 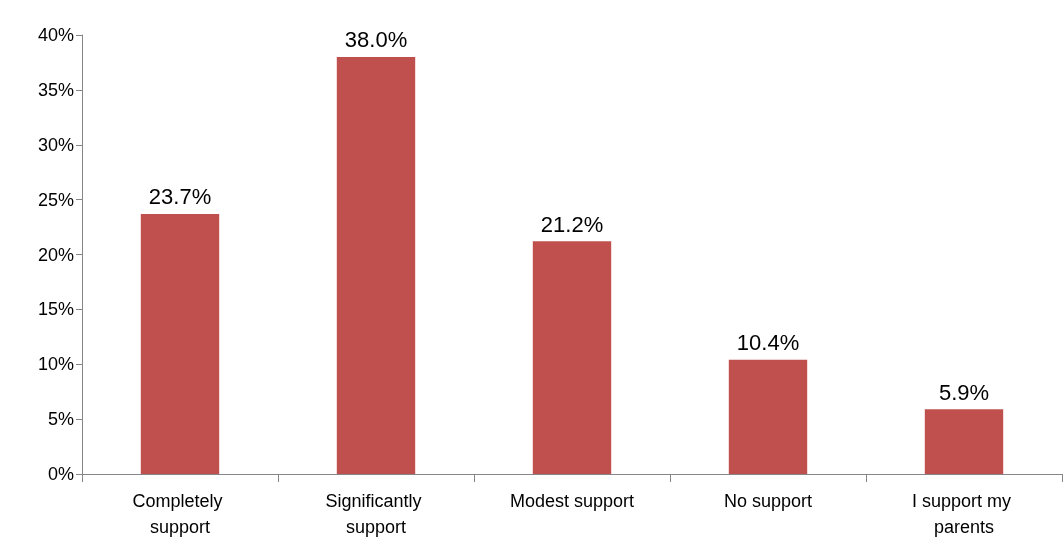 I want to click on data-label: 23.7%, so click(x=180, y=197).